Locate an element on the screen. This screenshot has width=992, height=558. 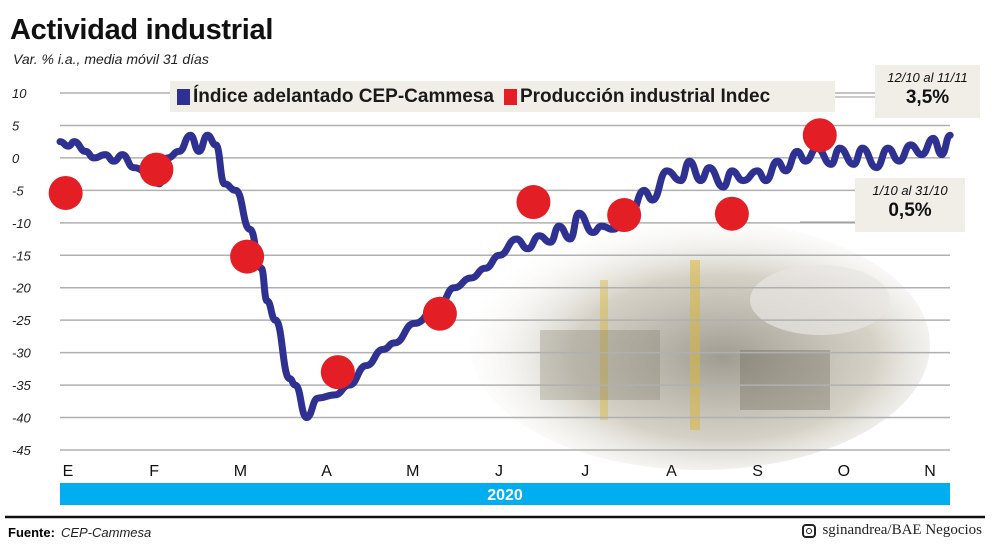
instagram-icon is located at coordinates (809, 530).